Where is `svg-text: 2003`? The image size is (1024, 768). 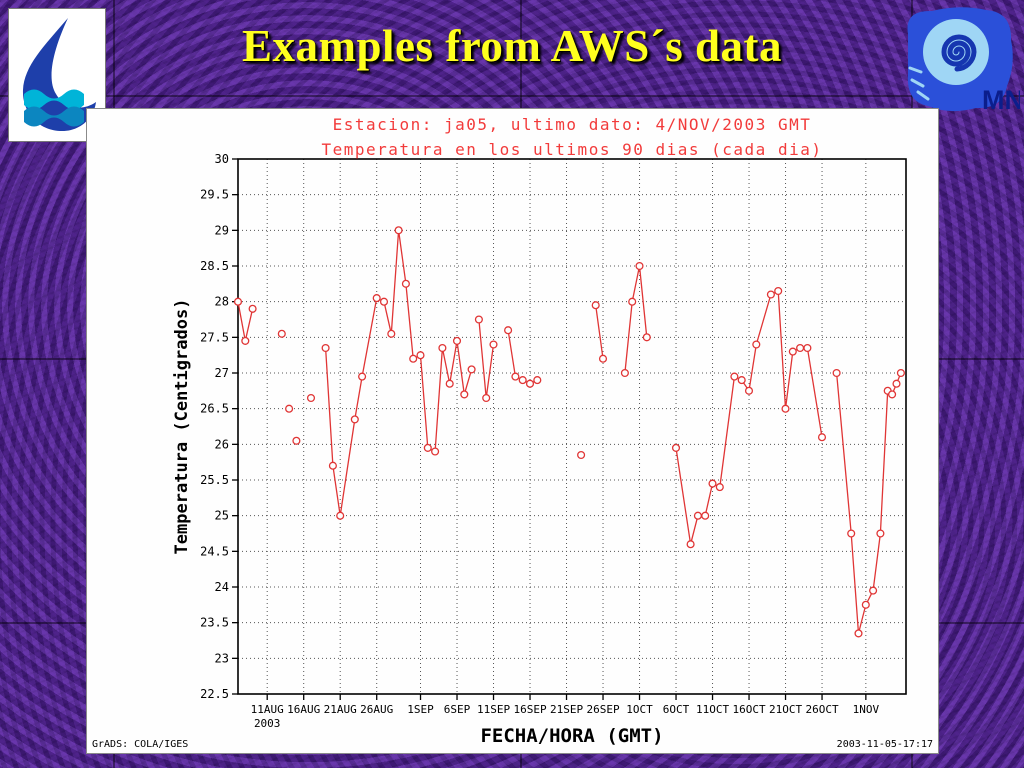
svg-text: 2003 is located at coordinates (267, 723).